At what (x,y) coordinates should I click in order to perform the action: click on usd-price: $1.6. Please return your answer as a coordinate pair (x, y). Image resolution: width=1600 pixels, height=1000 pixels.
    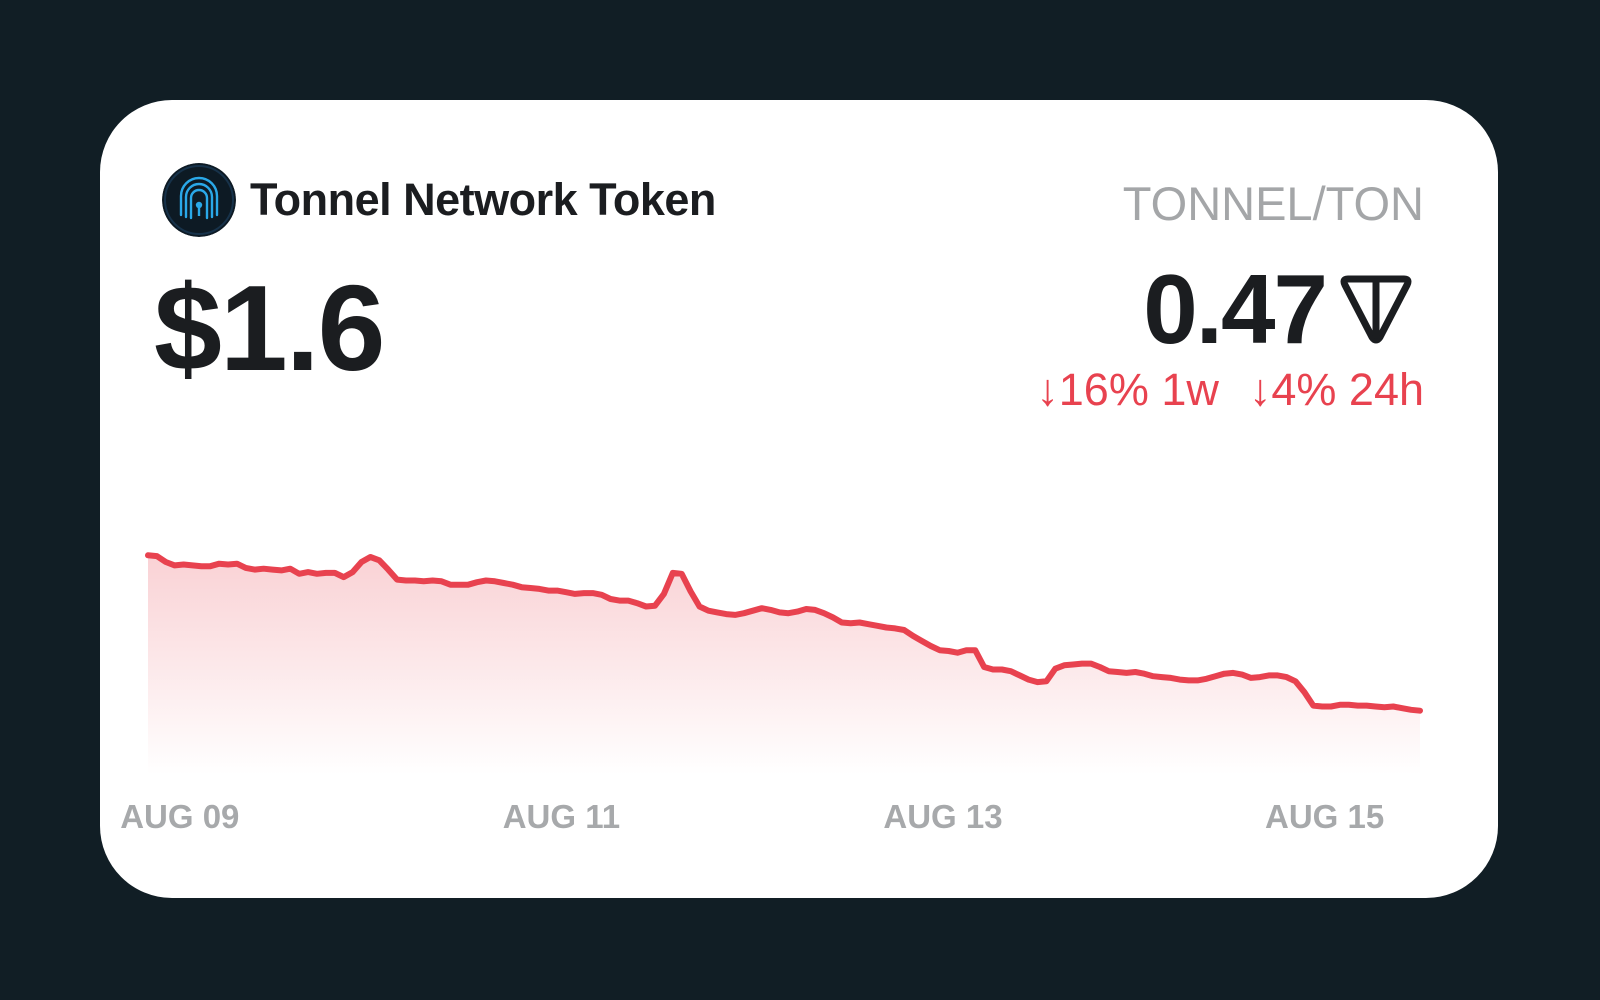
    Looking at the image, I should click on (269, 328).